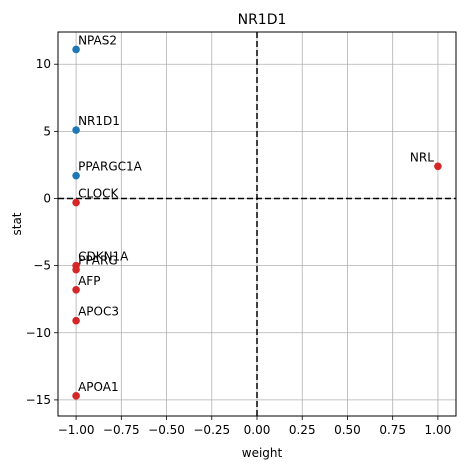 Image resolution: width=466 pixels, height=470 pixels. Describe the element at coordinates (17, 223) in the screenshot. I see `y-axis-label: stat` at that location.